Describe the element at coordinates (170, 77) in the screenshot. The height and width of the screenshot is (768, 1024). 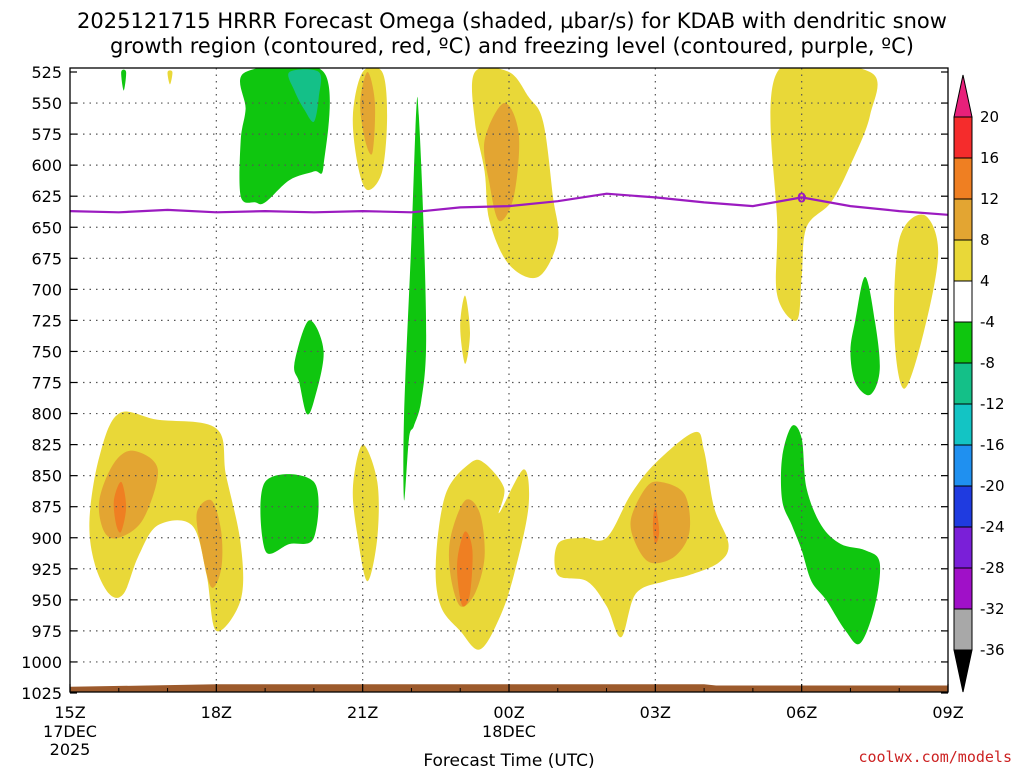
I see `yellow-speck` at that location.